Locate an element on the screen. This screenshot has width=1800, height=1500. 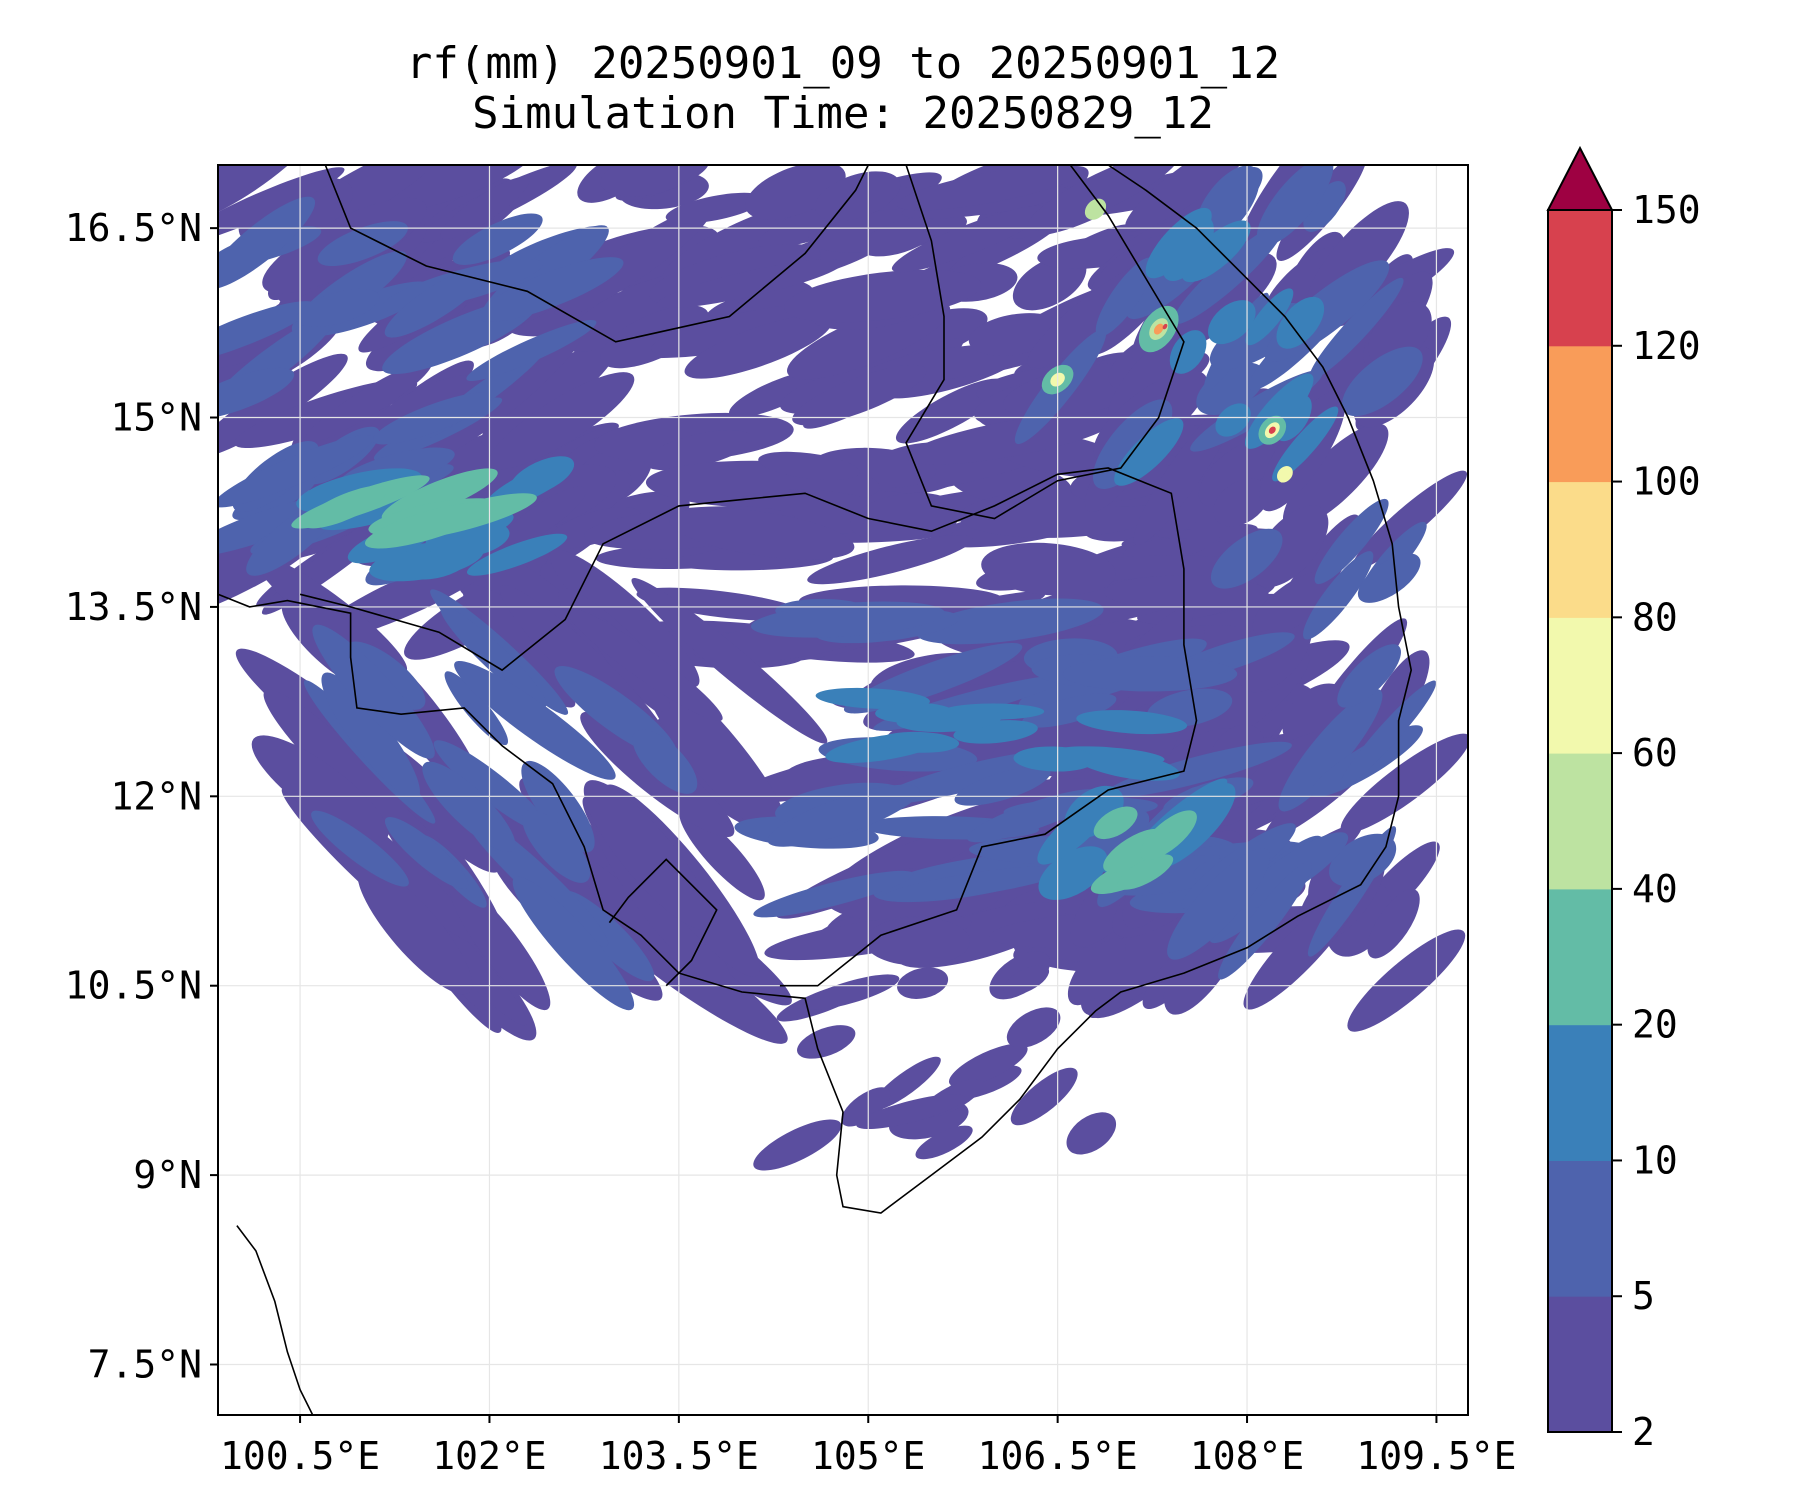
colorbar-tick-label: 40 is located at coordinates (1655, 889).